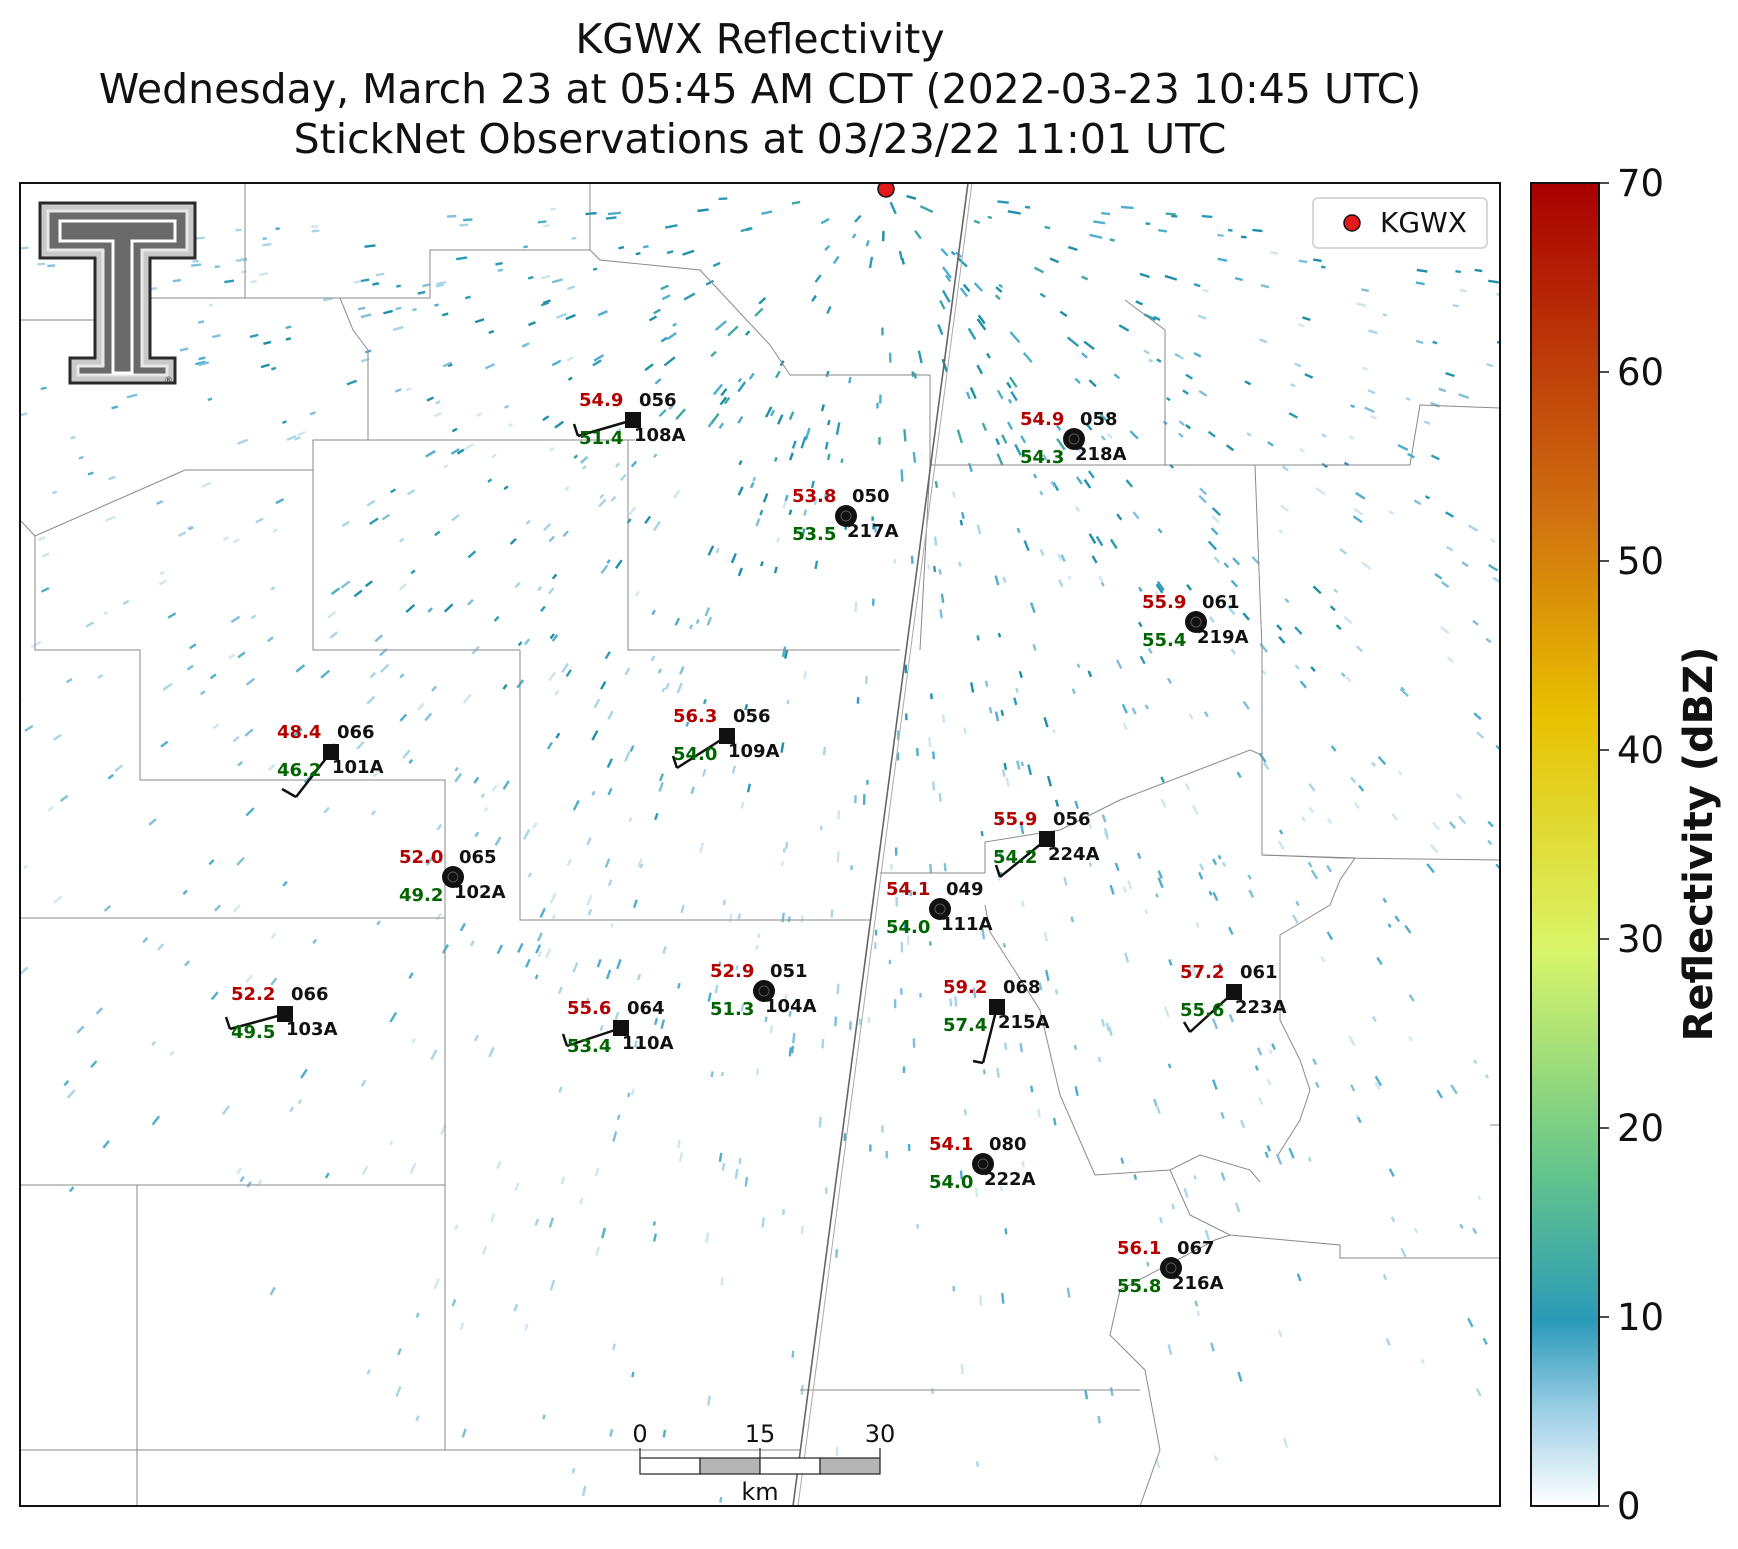  I want to click on station-id: 222A, so click(1010, 1179).